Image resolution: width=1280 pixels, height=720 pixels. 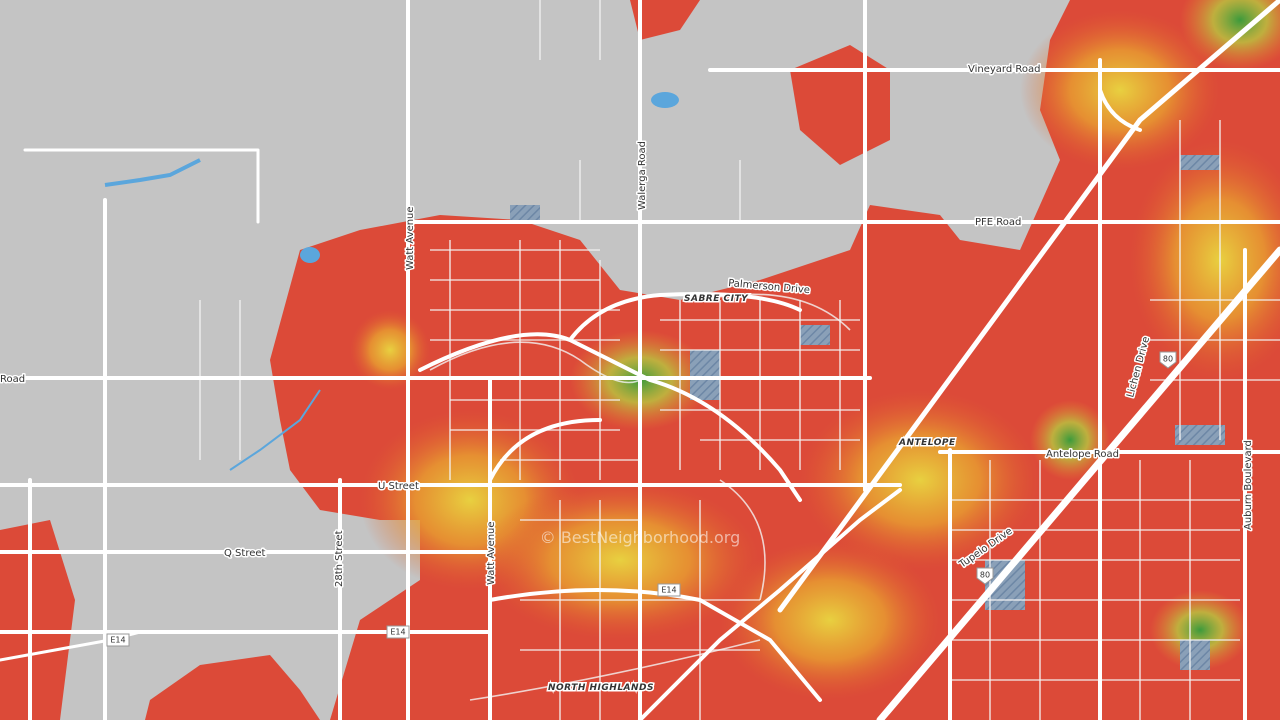 I want to click on road-label: U Street, so click(x=398, y=486).